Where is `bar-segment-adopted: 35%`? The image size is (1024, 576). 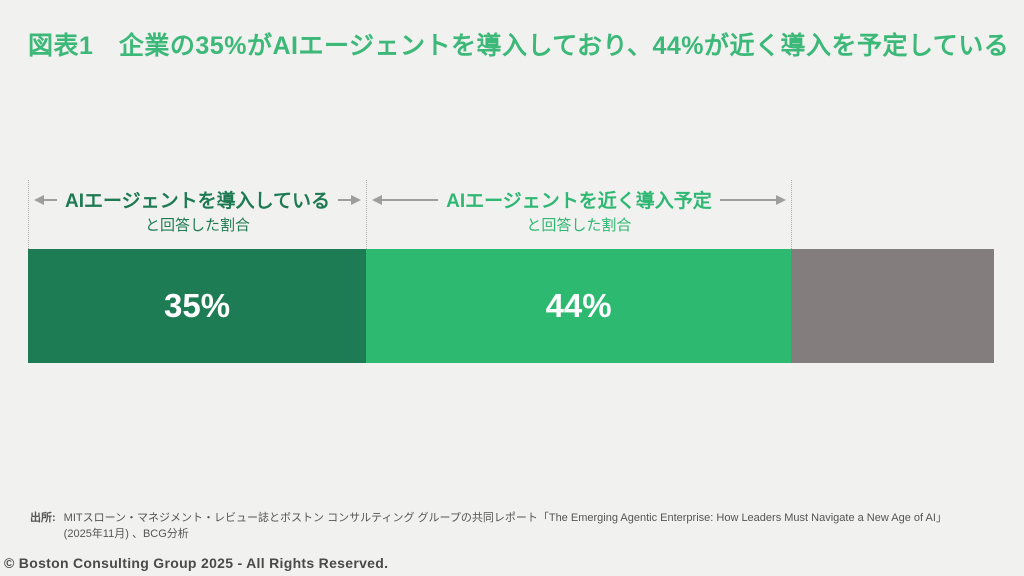
bar-segment-adopted: 35% is located at coordinates (197, 306).